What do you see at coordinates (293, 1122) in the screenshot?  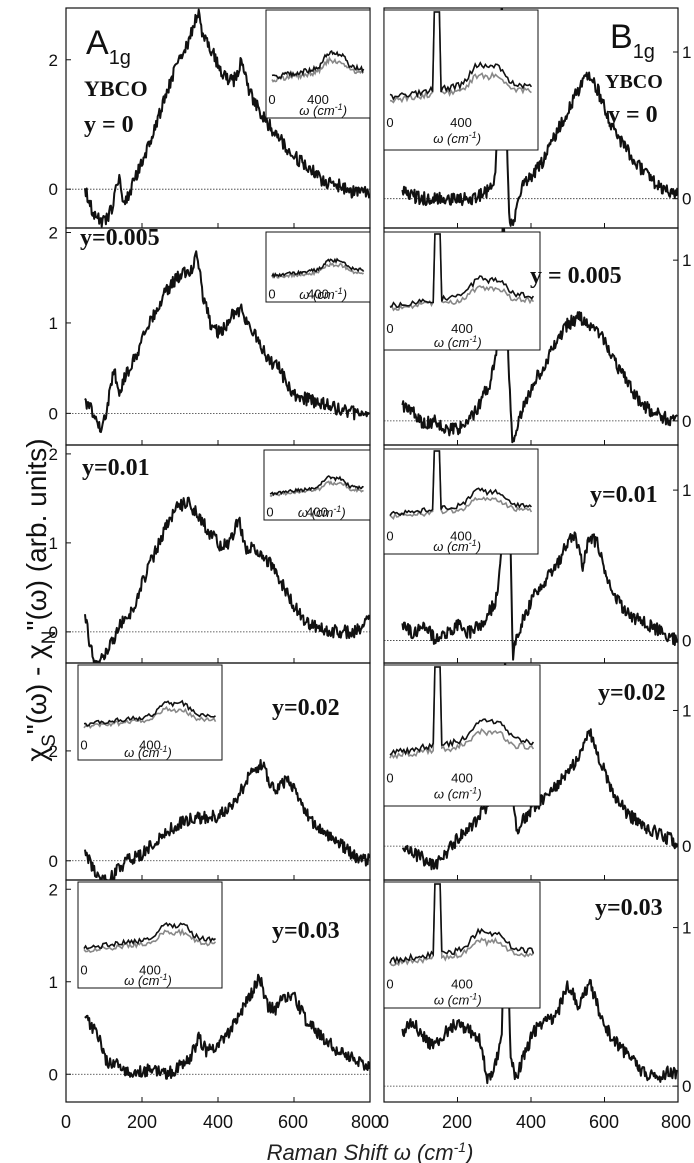 I see `x-tick-left-600: 600` at bounding box center [293, 1122].